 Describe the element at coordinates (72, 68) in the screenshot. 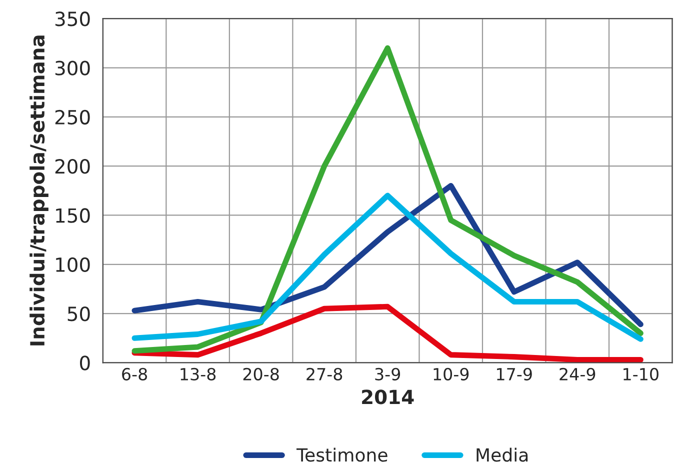

I see `y-tick-label: 300` at that location.